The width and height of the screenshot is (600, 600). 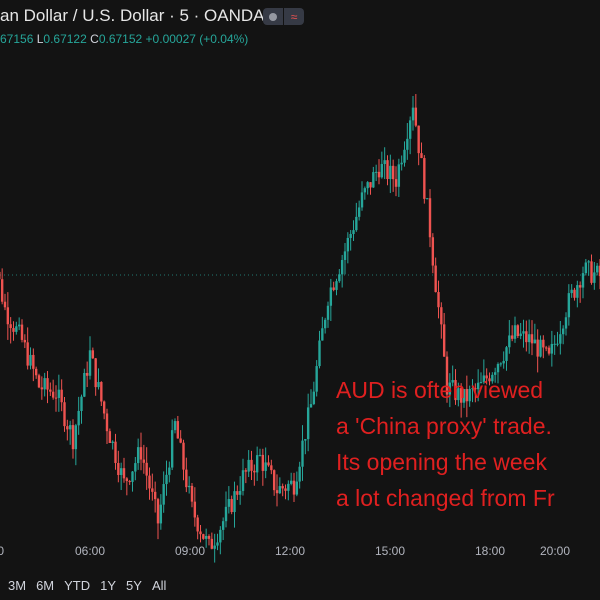 What do you see at coordinates (290, 551) in the screenshot?
I see `x-tick-label: 12:00` at bounding box center [290, 551].